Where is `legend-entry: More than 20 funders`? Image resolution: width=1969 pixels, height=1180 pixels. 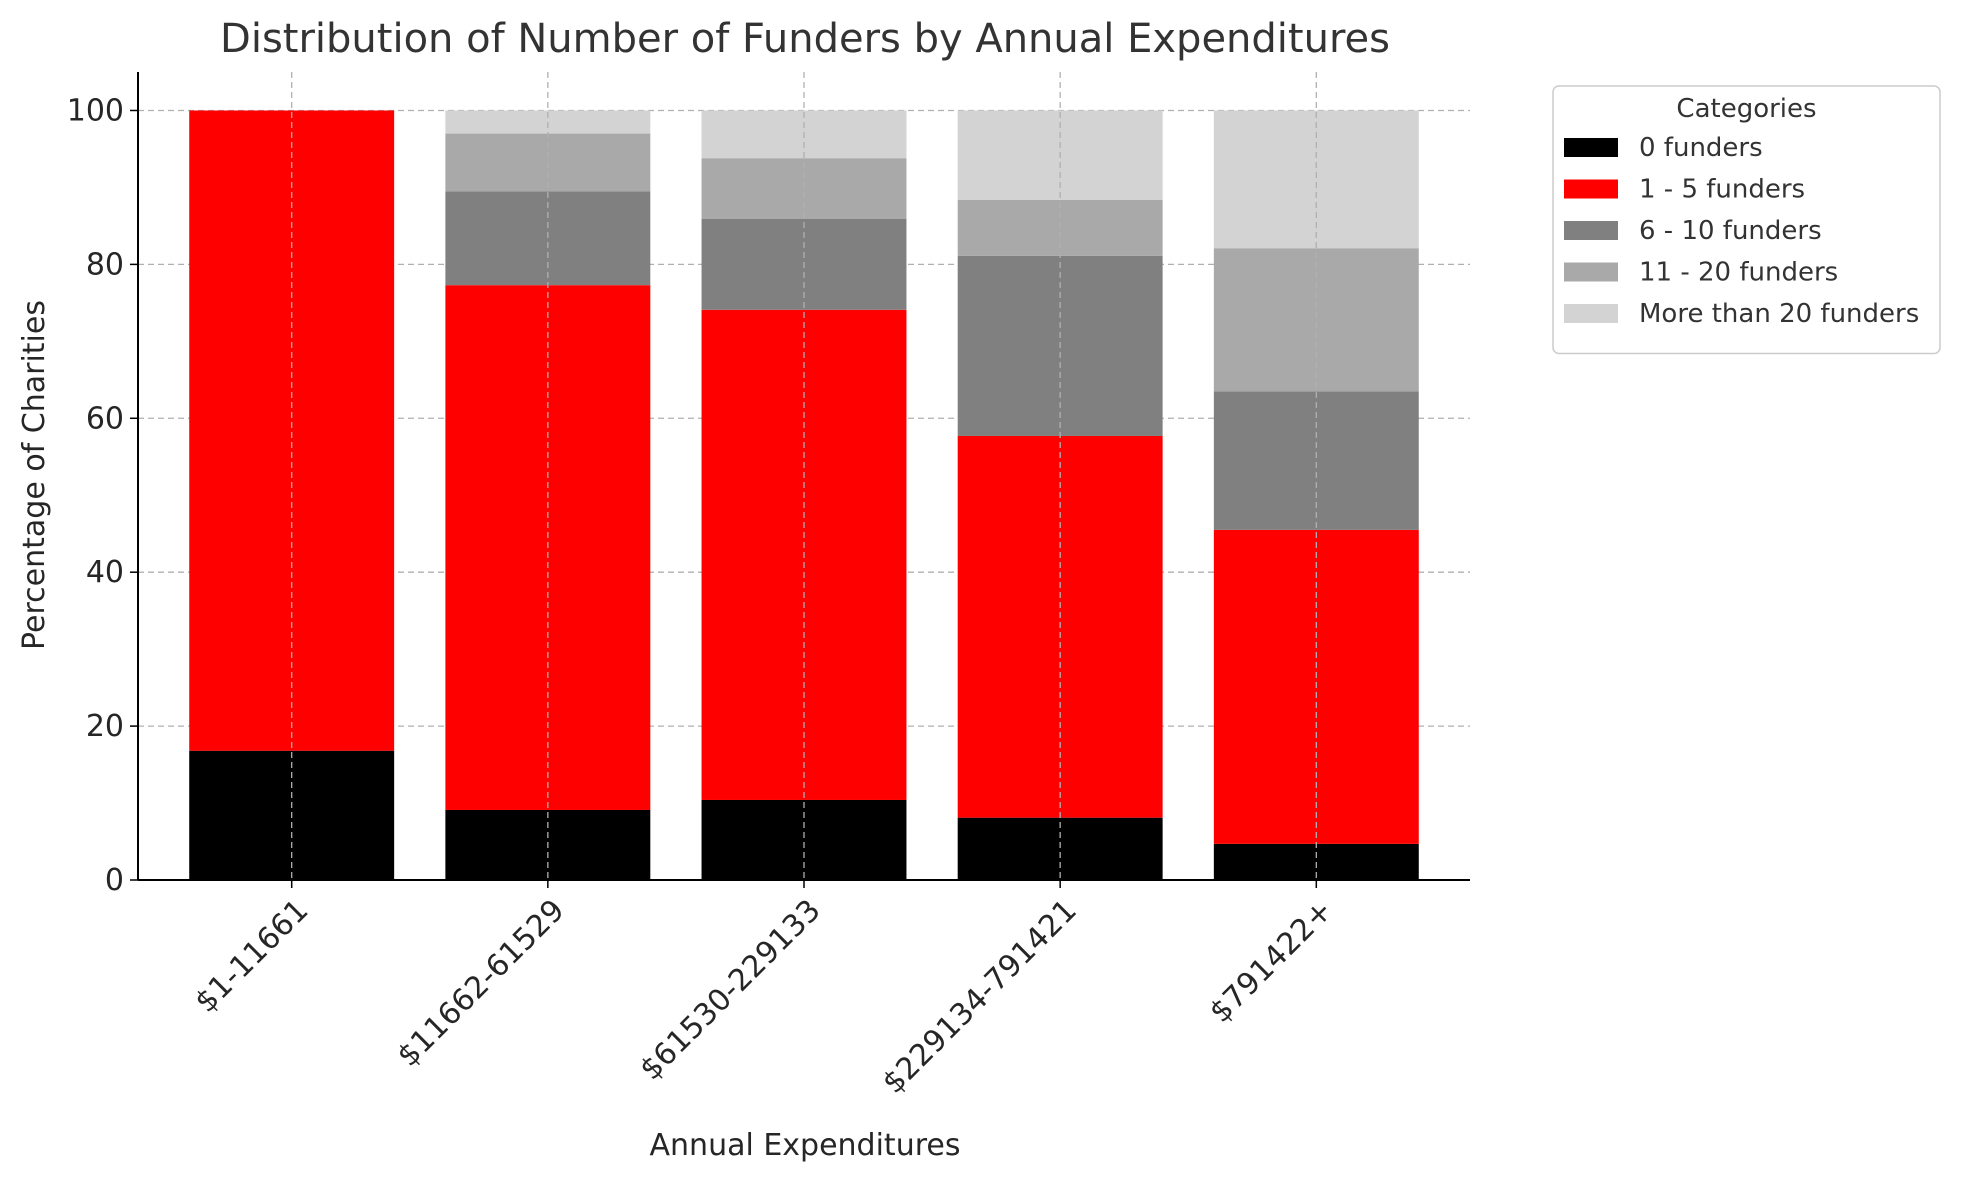 legend-entry: More than 20 funders is located at coordinates (1779, 314).